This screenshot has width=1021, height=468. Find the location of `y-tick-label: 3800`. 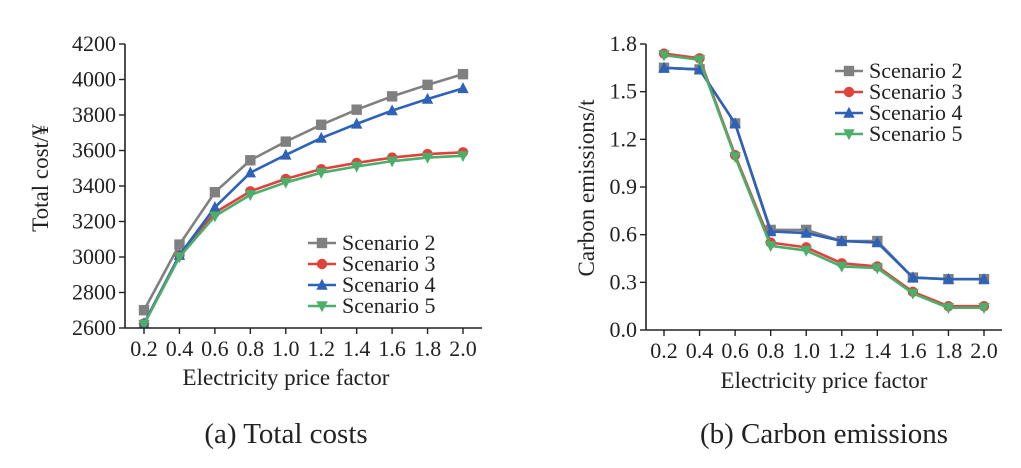

y-tick-label: 3800 is located at coordinates (94, 114).